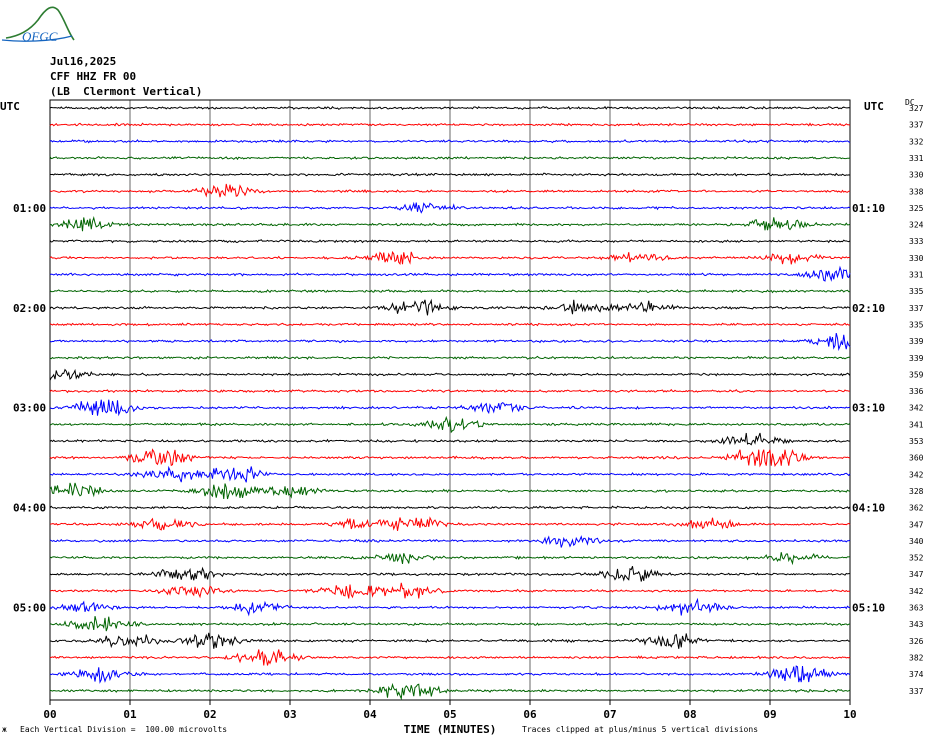  What do you see at coordinates (916, 241) in the screenshot?
I see `dc-offset-label: 333` at bounding box center [916, 241].